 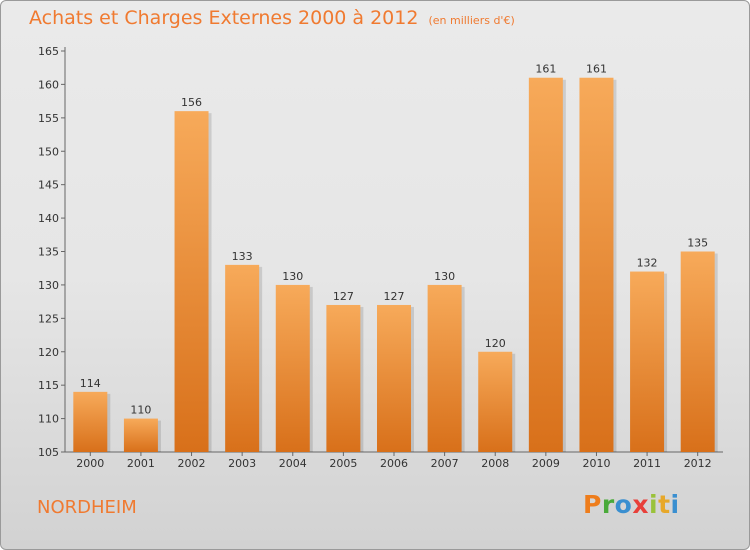 What do you see at coordinates (596, 463) in the screenshot?
I see `x-tick-label: 2010` at bounding box center [596, 463].